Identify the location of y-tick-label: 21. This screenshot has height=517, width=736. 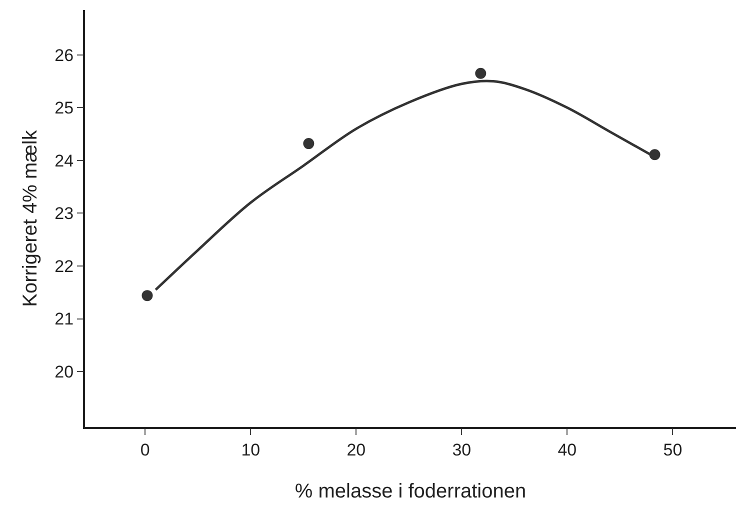
(64, 319).